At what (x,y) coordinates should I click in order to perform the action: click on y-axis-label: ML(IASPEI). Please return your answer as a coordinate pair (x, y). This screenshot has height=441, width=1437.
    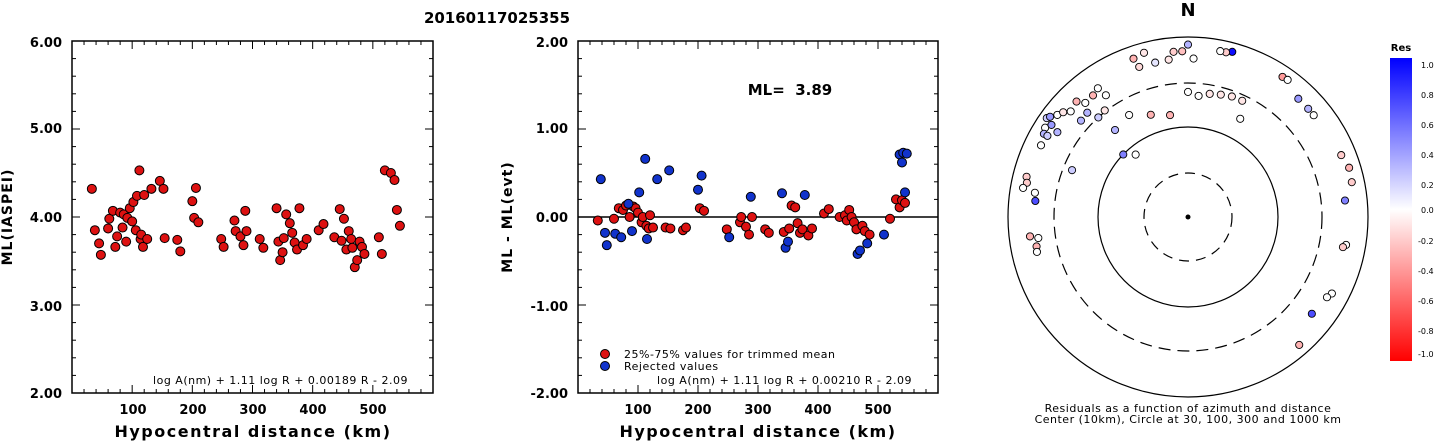
    Looking at the image, I should click on (8, 217).